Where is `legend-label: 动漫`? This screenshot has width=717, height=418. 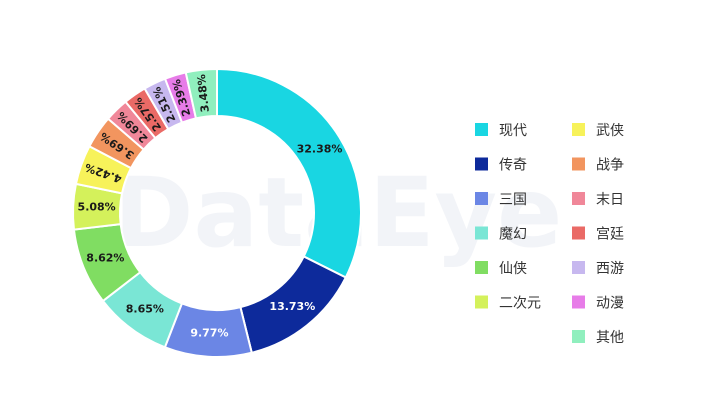 legend-label: 动漫 is located at coordinates (610, 304).